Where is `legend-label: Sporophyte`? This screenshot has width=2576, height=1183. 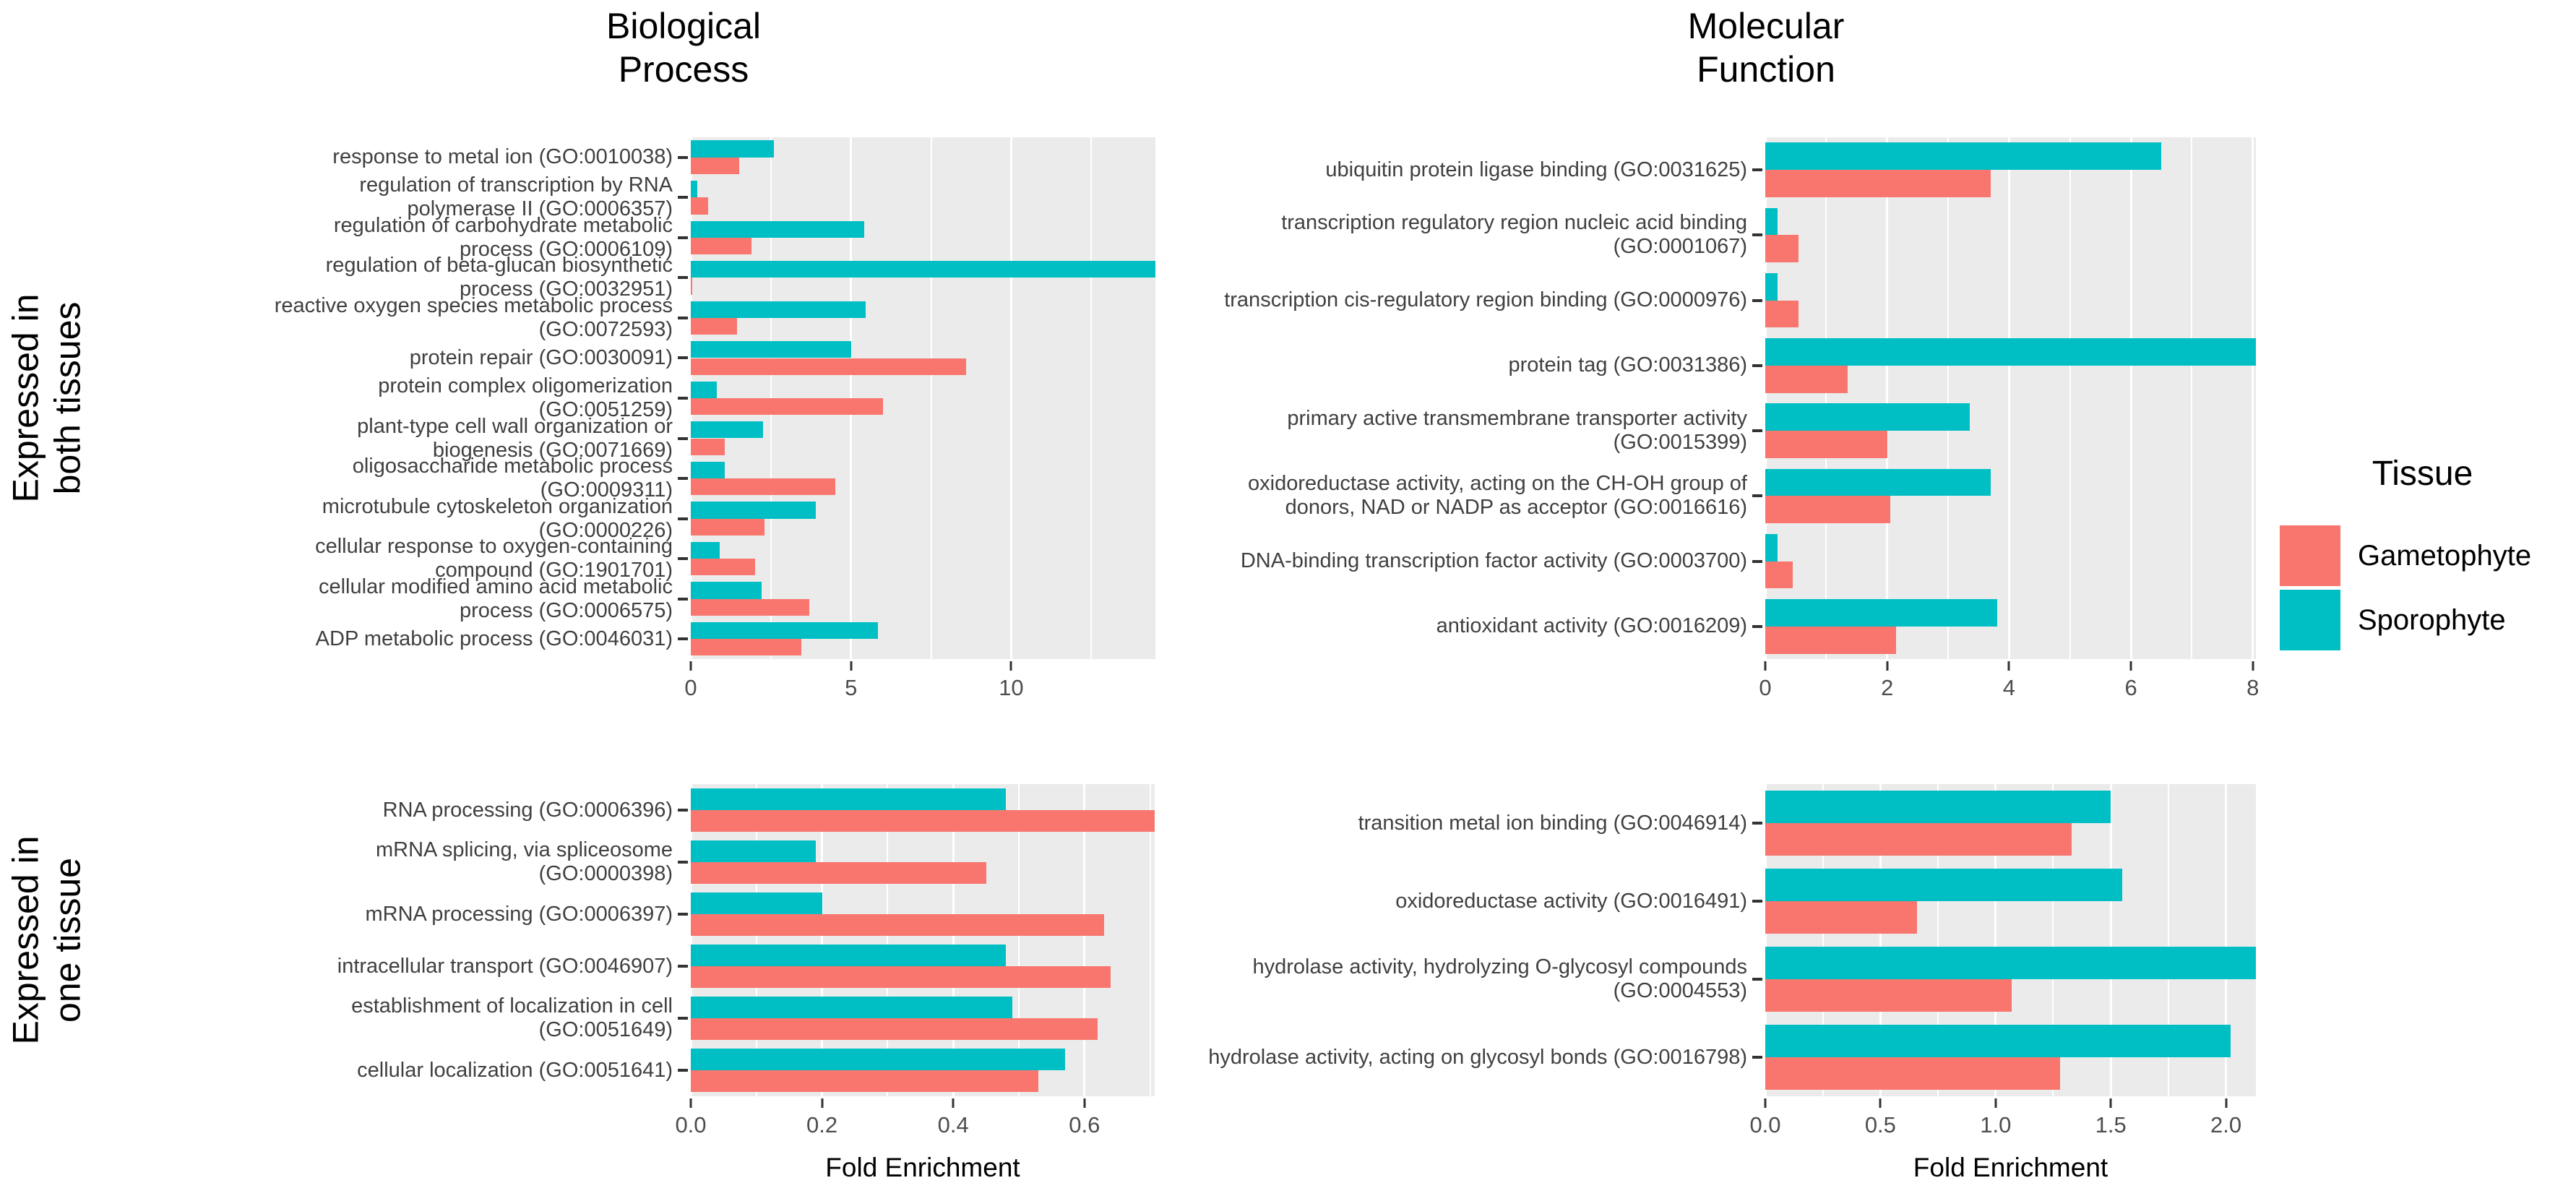 legend-label: Sporophyte is located at coordinates (2432, 619).